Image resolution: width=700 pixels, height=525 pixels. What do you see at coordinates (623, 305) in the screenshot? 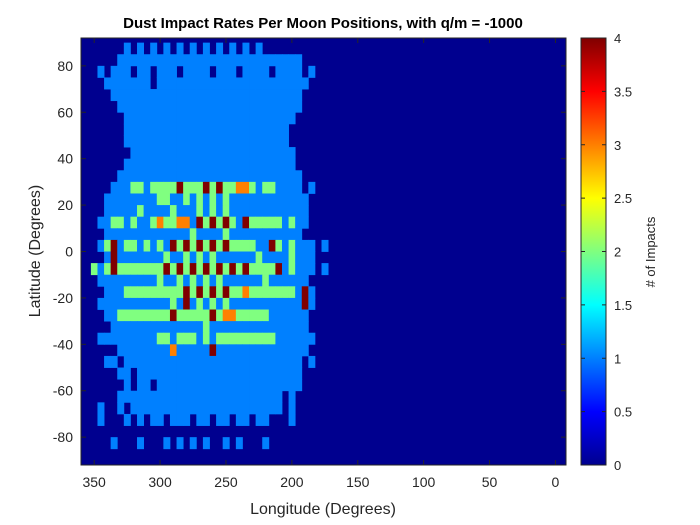
I see `colorbar-tick-label-3: 1.5` at bounding box center [623, 305].